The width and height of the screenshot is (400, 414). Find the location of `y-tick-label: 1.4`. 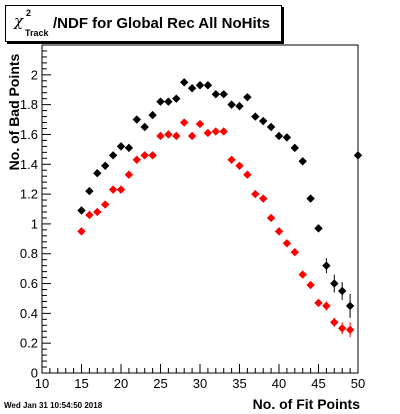

y-tick-label: 1.4 is located at coordinates (29, 164).